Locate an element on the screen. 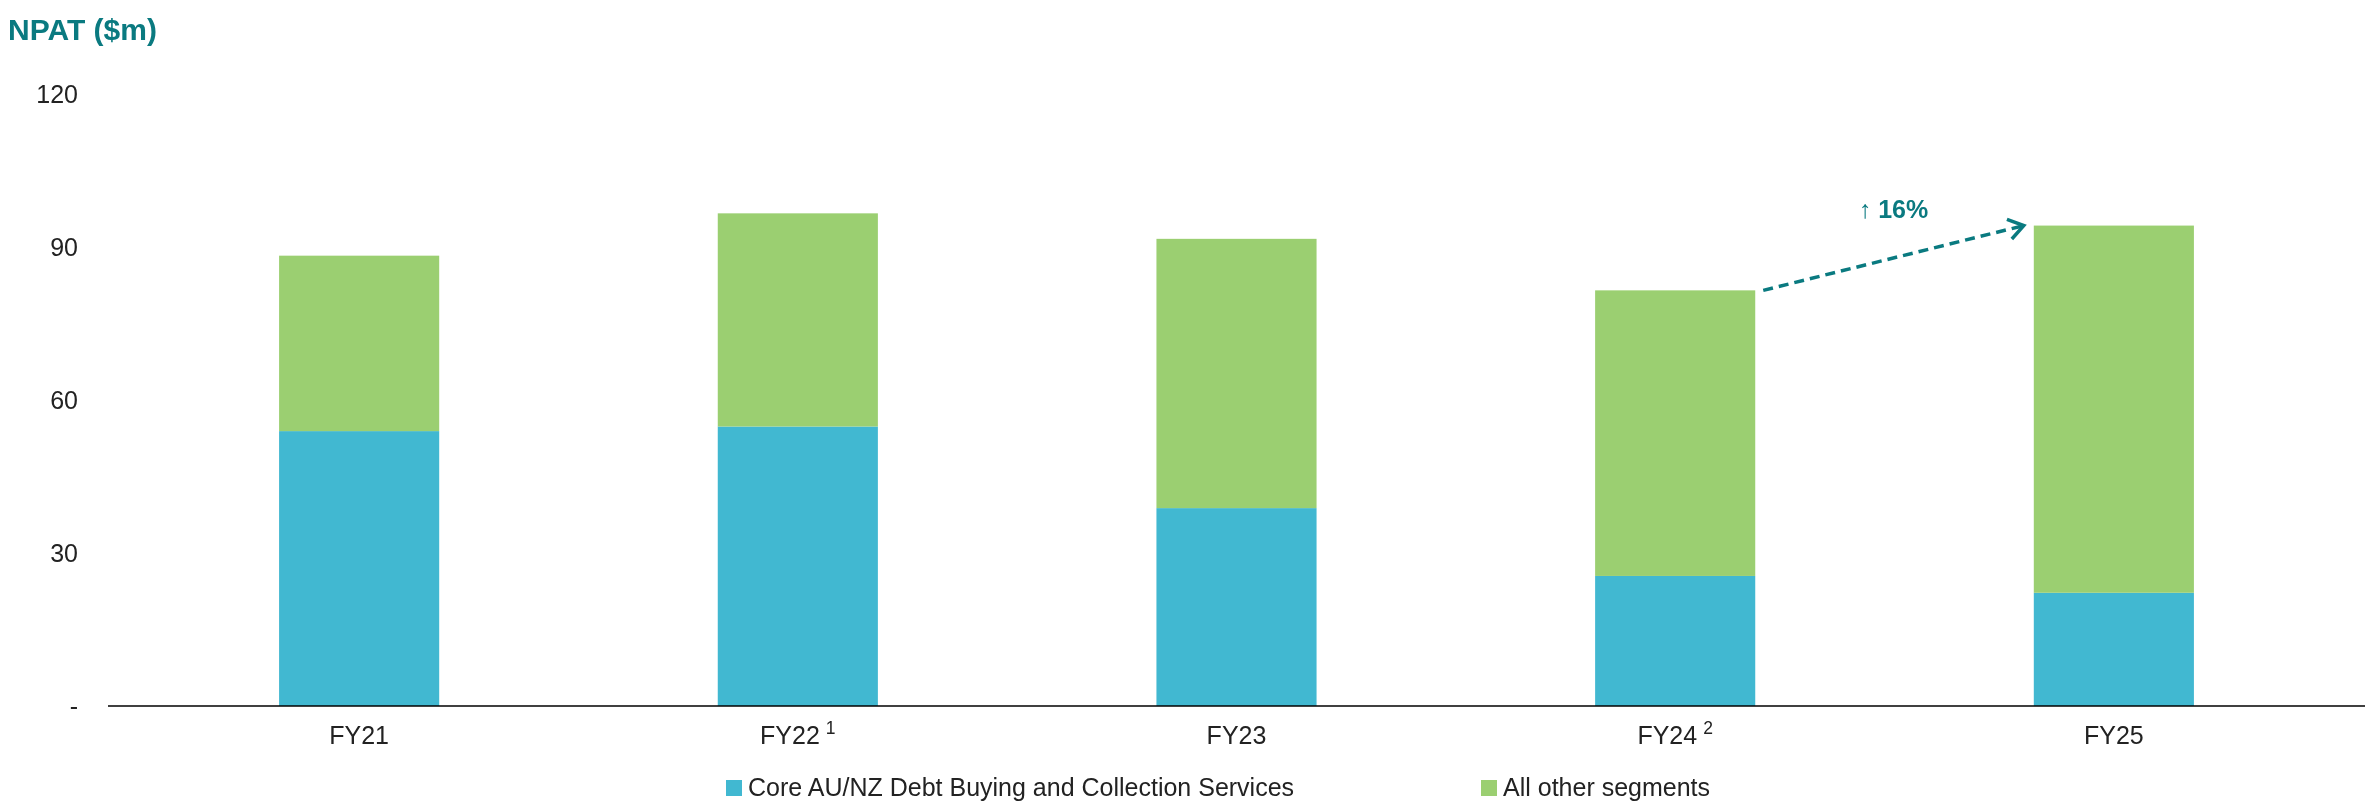 This screenshot has height=809, width=2369. y-tick-label: 30 is located at coordinates (64, 552).